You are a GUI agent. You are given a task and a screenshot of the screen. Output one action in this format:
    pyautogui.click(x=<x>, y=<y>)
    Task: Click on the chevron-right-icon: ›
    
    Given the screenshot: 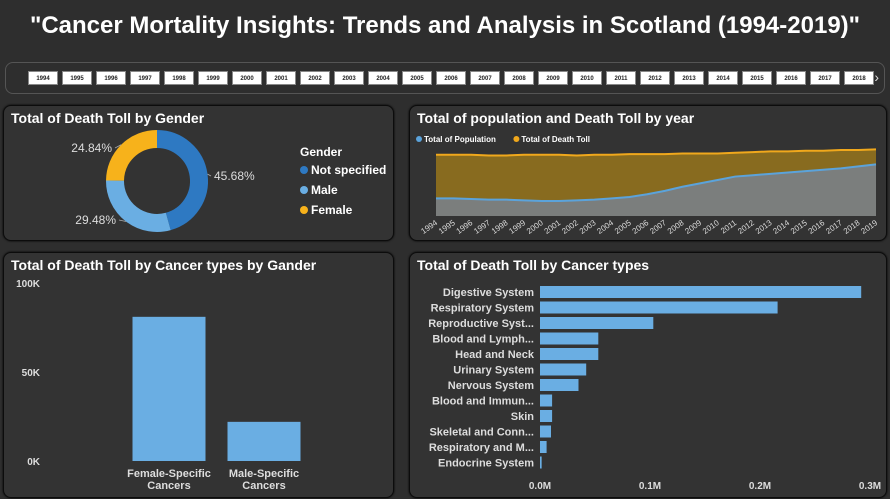 What is the action you would take?
    pyautogui.click(x=876, y=77)
    